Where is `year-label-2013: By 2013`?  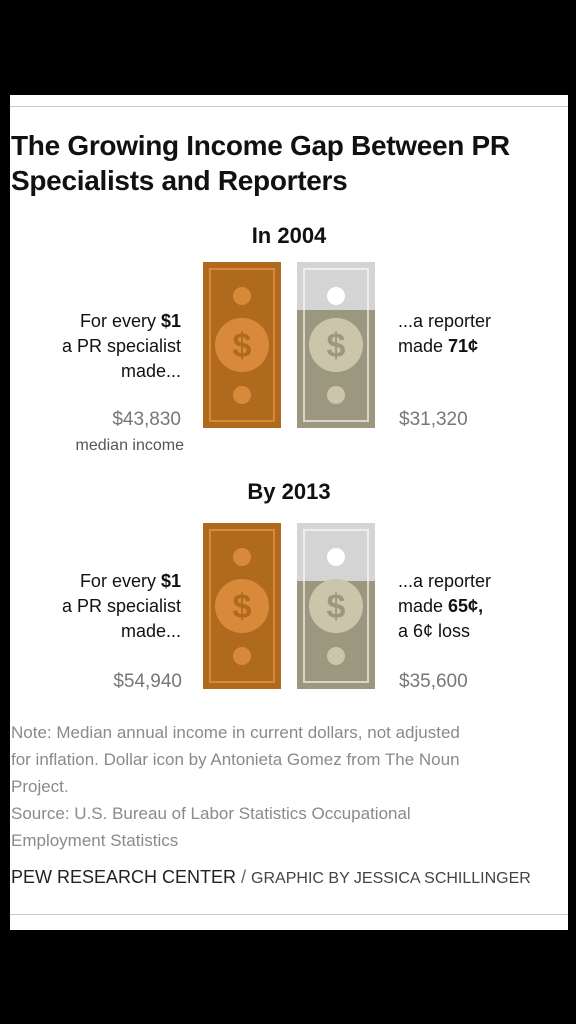 year-label-2013: By 2013 is located at coordinates (289, 491).